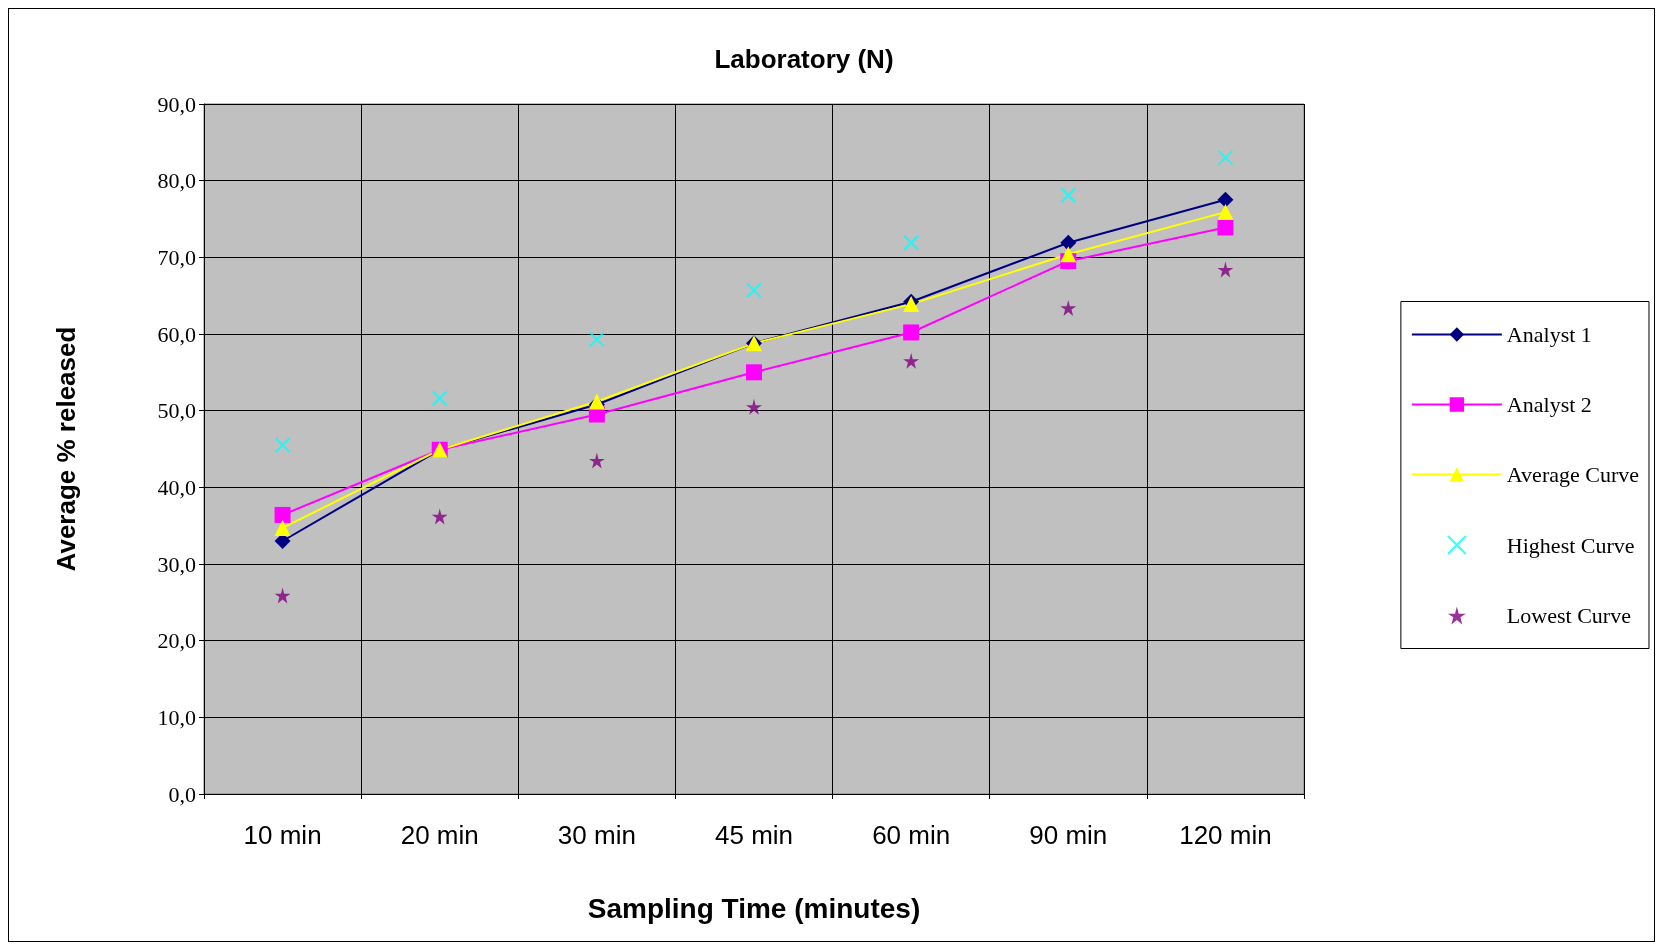 This screenshot has width=1663, height=950. I want to click on y-tick-label: 50,0, so click(176, 411).